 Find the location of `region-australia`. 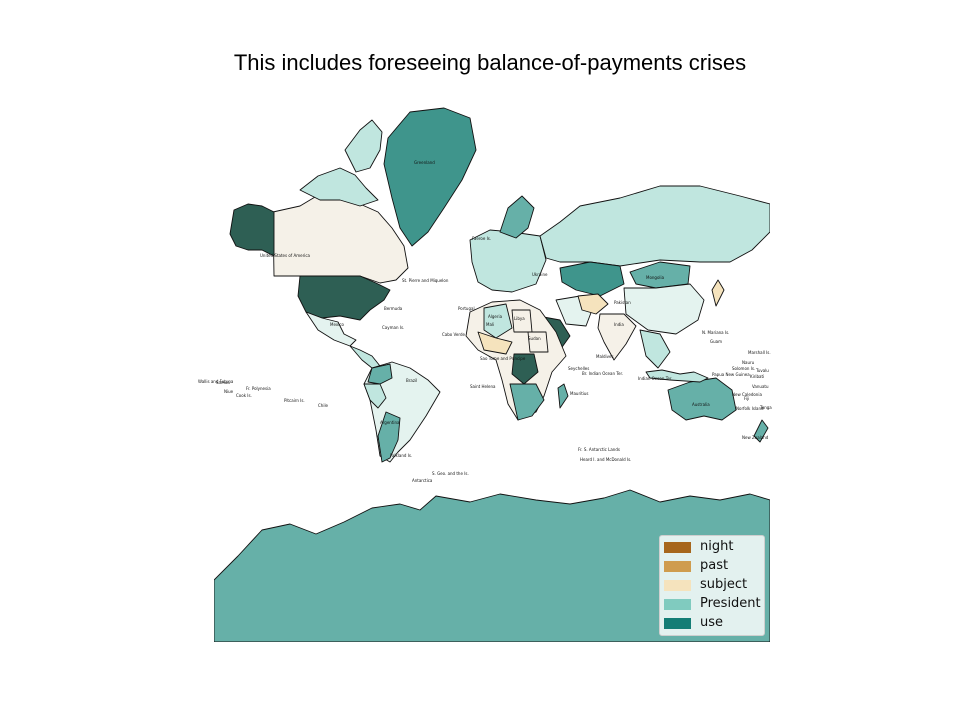

region-australia is located at coordinates (702, 399).